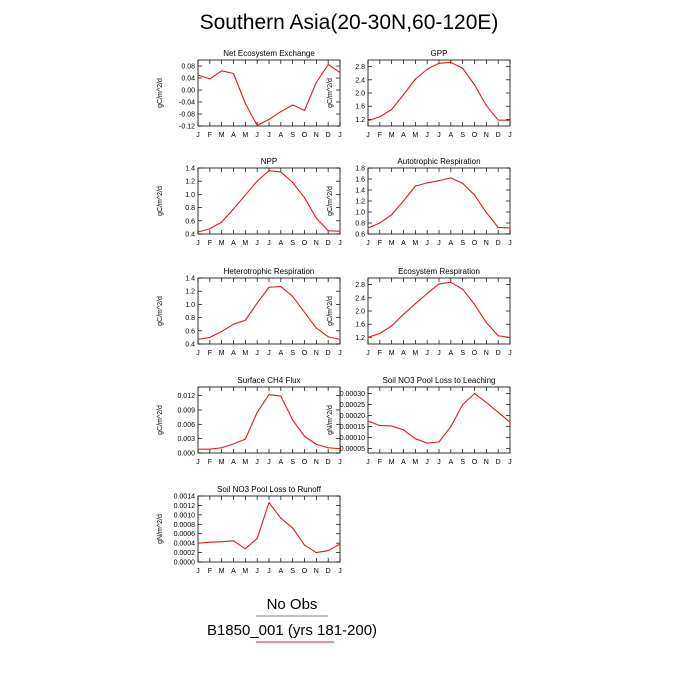 The height and width of the screenshot is (700, 700). I want to click on chart-7-xtick-label: M, so click(392, 462).